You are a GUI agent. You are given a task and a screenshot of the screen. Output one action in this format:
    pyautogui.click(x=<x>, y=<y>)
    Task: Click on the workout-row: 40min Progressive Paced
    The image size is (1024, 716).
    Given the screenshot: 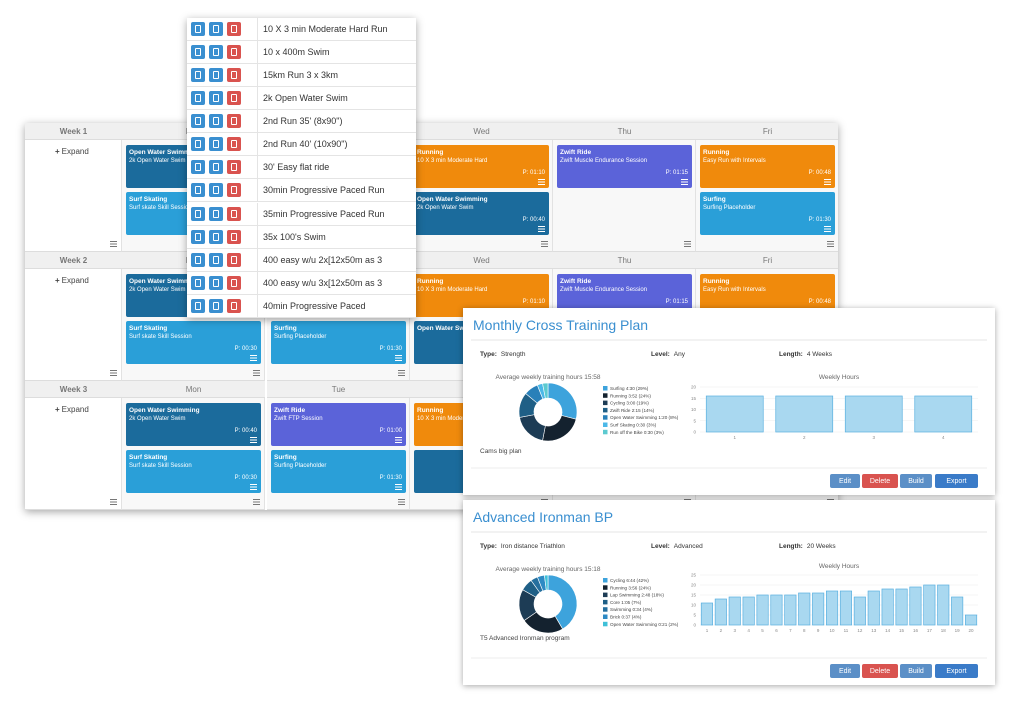 What is the action you would take?
    pyautogui.click(x=301, y=306)
    